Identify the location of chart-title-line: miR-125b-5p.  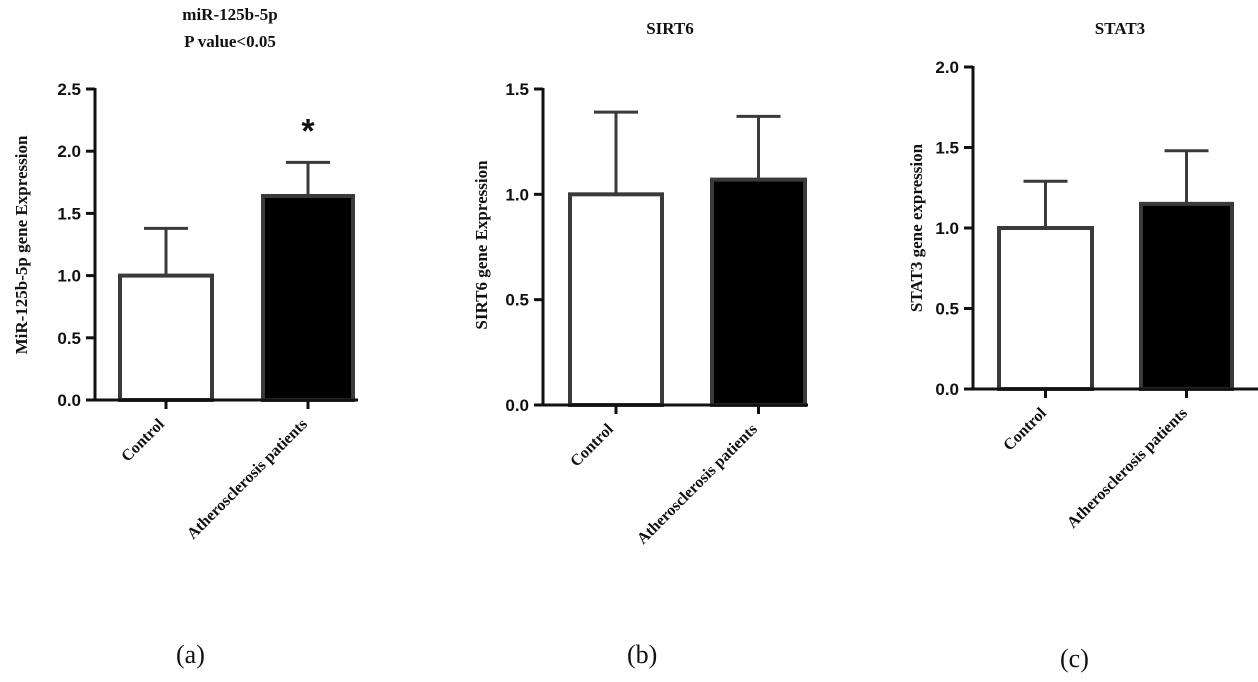
(229, 14).